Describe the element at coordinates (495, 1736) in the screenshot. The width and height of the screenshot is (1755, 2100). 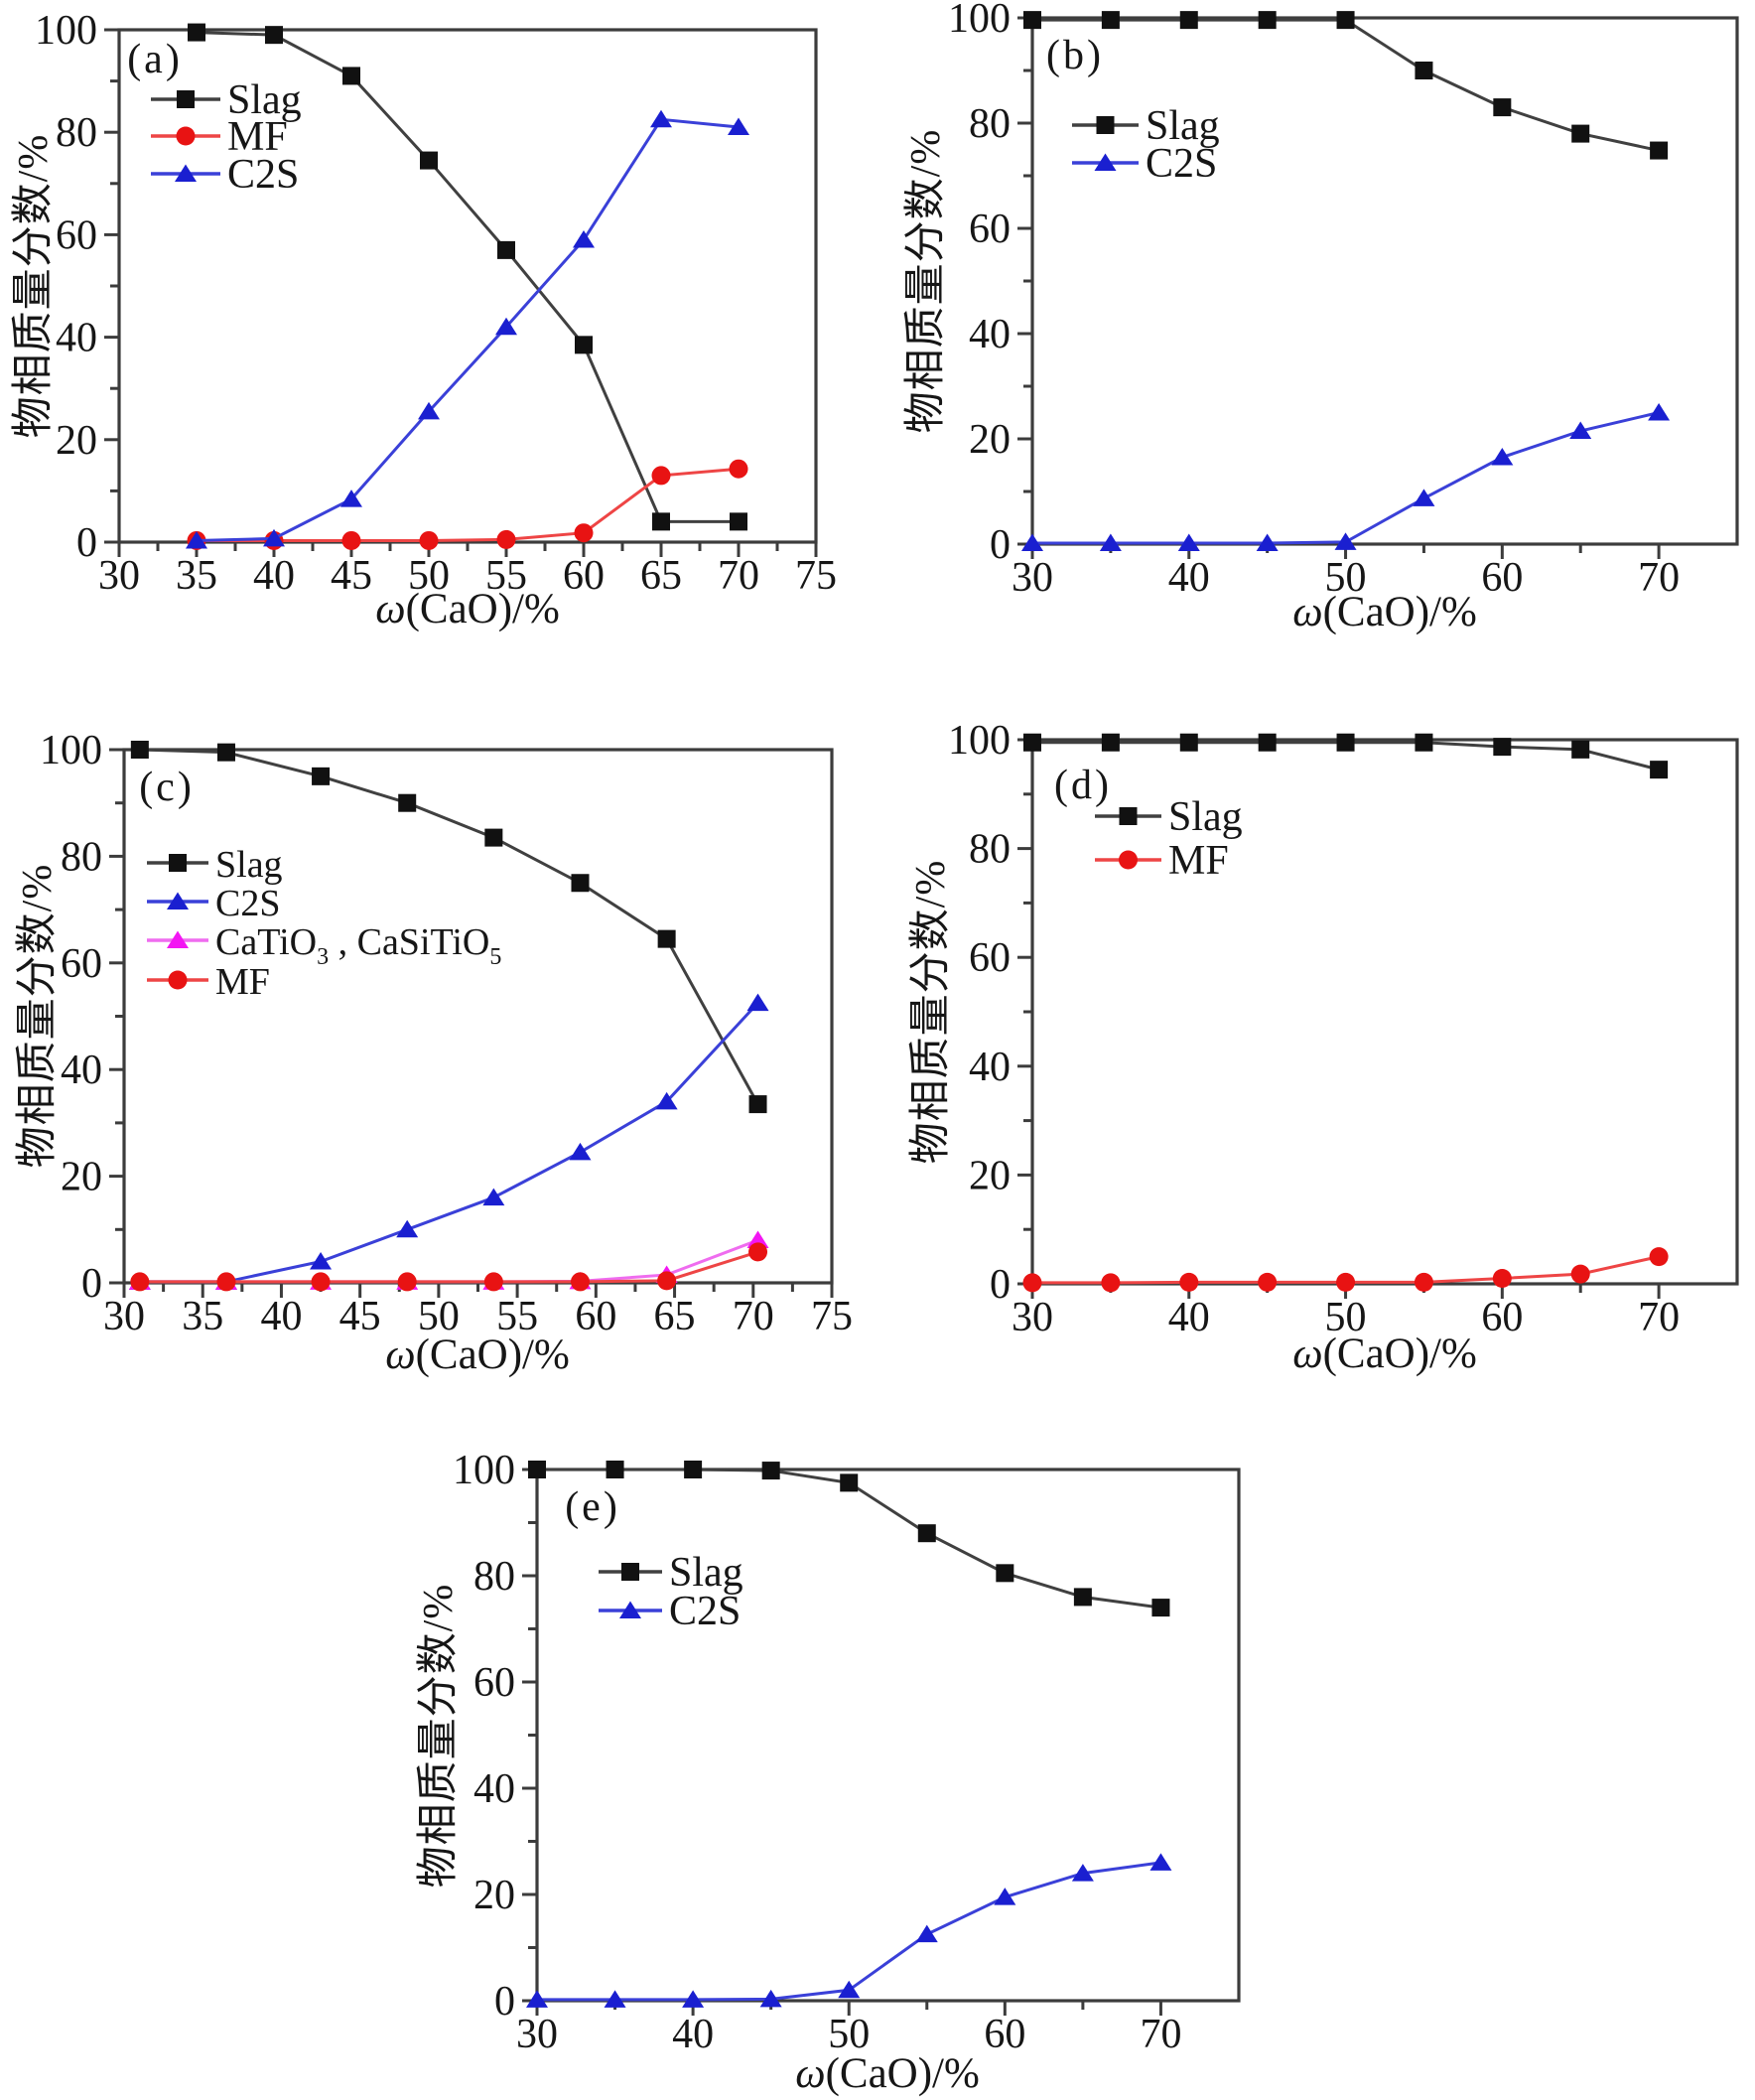
I see `y-axis-e: 0 20 40 60 80 100` at that location.